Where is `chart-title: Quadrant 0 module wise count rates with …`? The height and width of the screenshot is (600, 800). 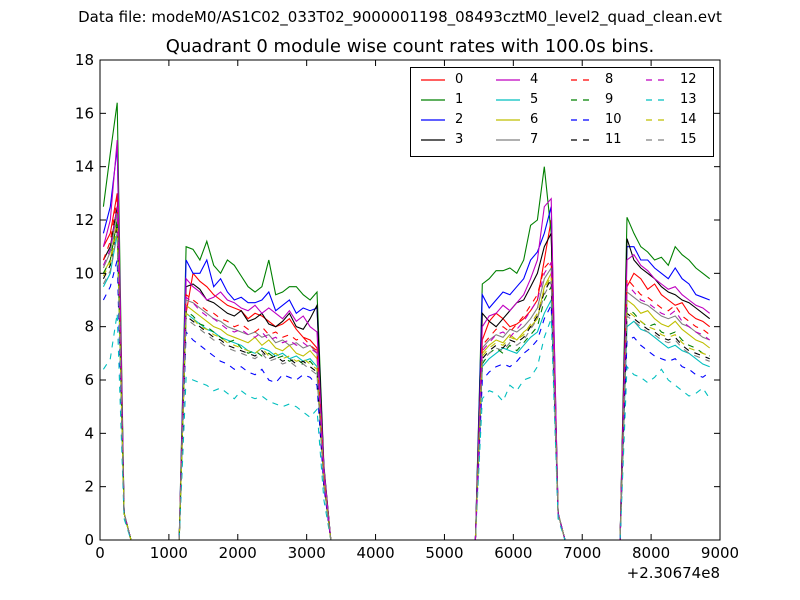
chart-title: Quadrant 0 module wise count rates with … is located at coordinates (410, 46).